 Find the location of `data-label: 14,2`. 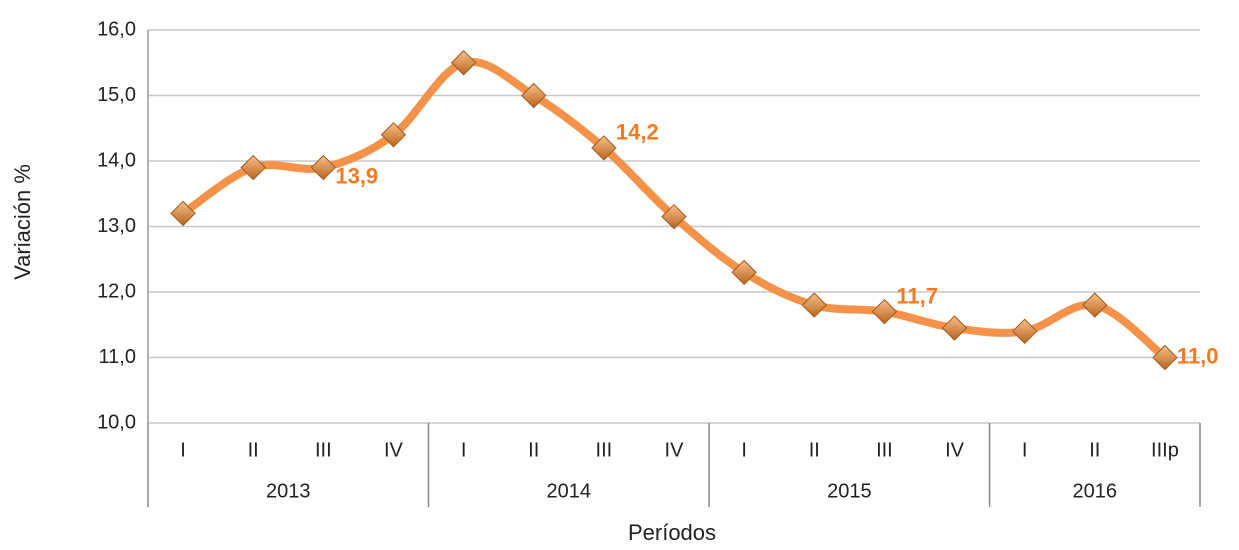

data-label: 14,2 is located at coordinates (637, 132).